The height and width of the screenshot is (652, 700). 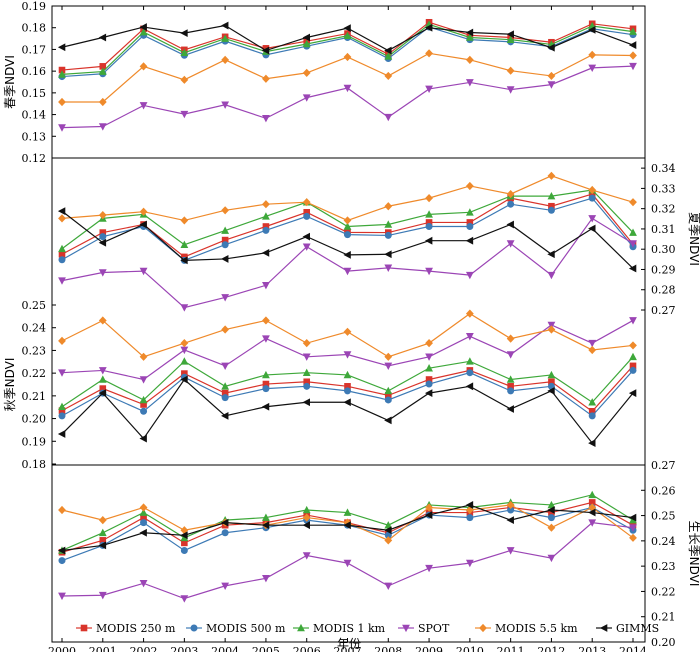 I want to click on legend-label: SPOT, so click(x=434, y=628).